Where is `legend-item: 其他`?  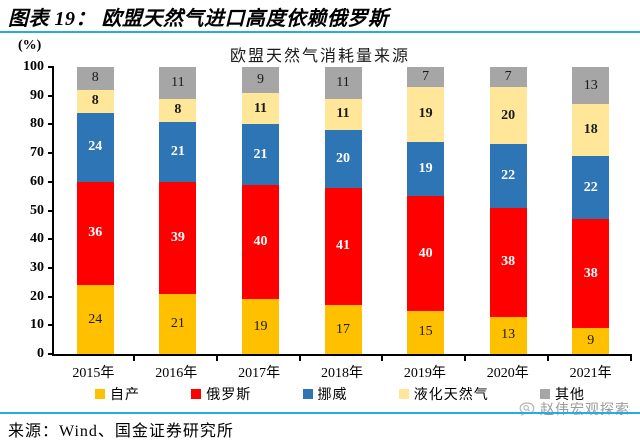
legend-item: 其他 is located at coordinates (562, 394).